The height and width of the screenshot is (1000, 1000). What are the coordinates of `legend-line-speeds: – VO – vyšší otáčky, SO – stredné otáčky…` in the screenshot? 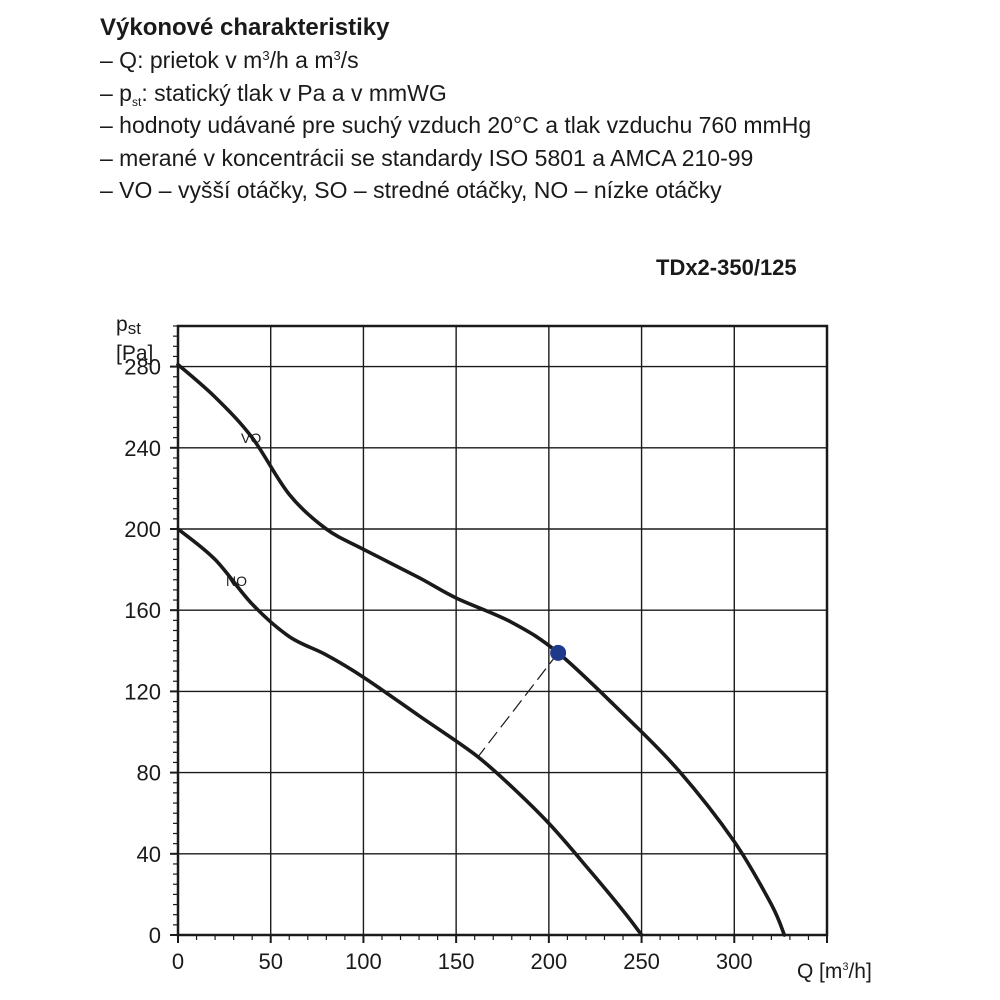 It's located at (411, 190).